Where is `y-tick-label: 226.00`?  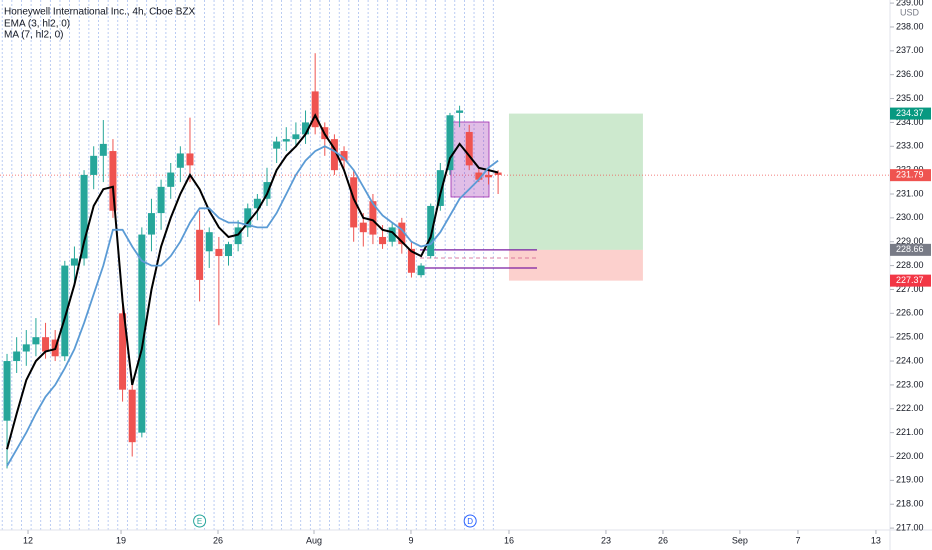 y-tick-label: 226.00 is located at coordinates (910, 313).